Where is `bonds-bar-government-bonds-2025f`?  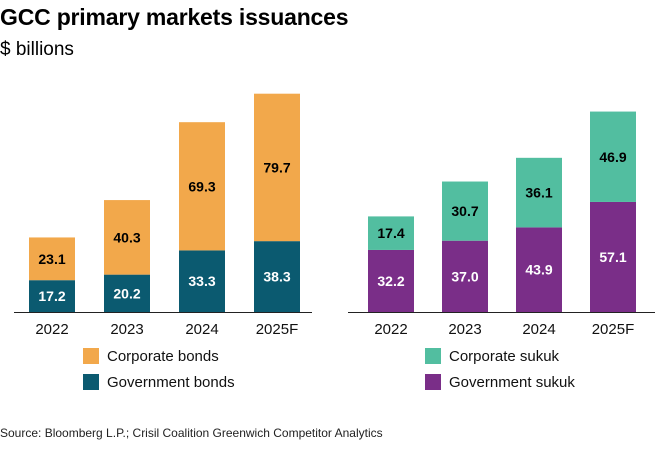
bonds-bar-government-bonds-2025f is located at coordinates (277, 276).